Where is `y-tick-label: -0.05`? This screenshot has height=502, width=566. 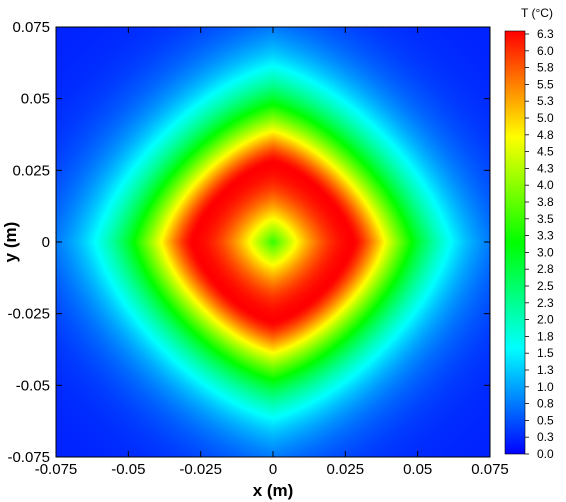
y-tick-label: -0.05 is located at coordinates (33, 385).